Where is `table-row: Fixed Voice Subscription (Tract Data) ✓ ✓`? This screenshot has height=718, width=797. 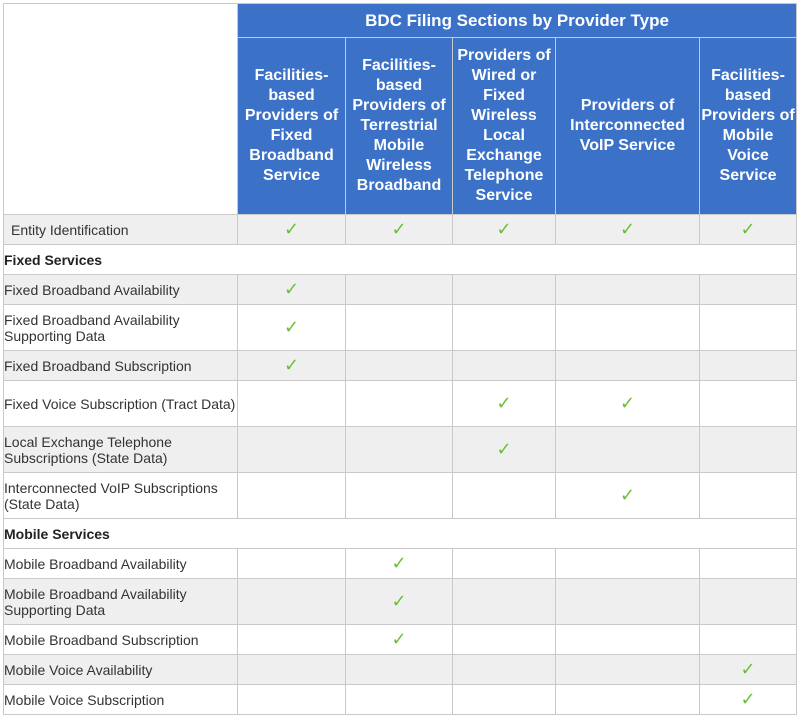
table-row: Fixed Voice Subscription (Tract Data) ✓ ✓ is located at coordinates (400, 403).